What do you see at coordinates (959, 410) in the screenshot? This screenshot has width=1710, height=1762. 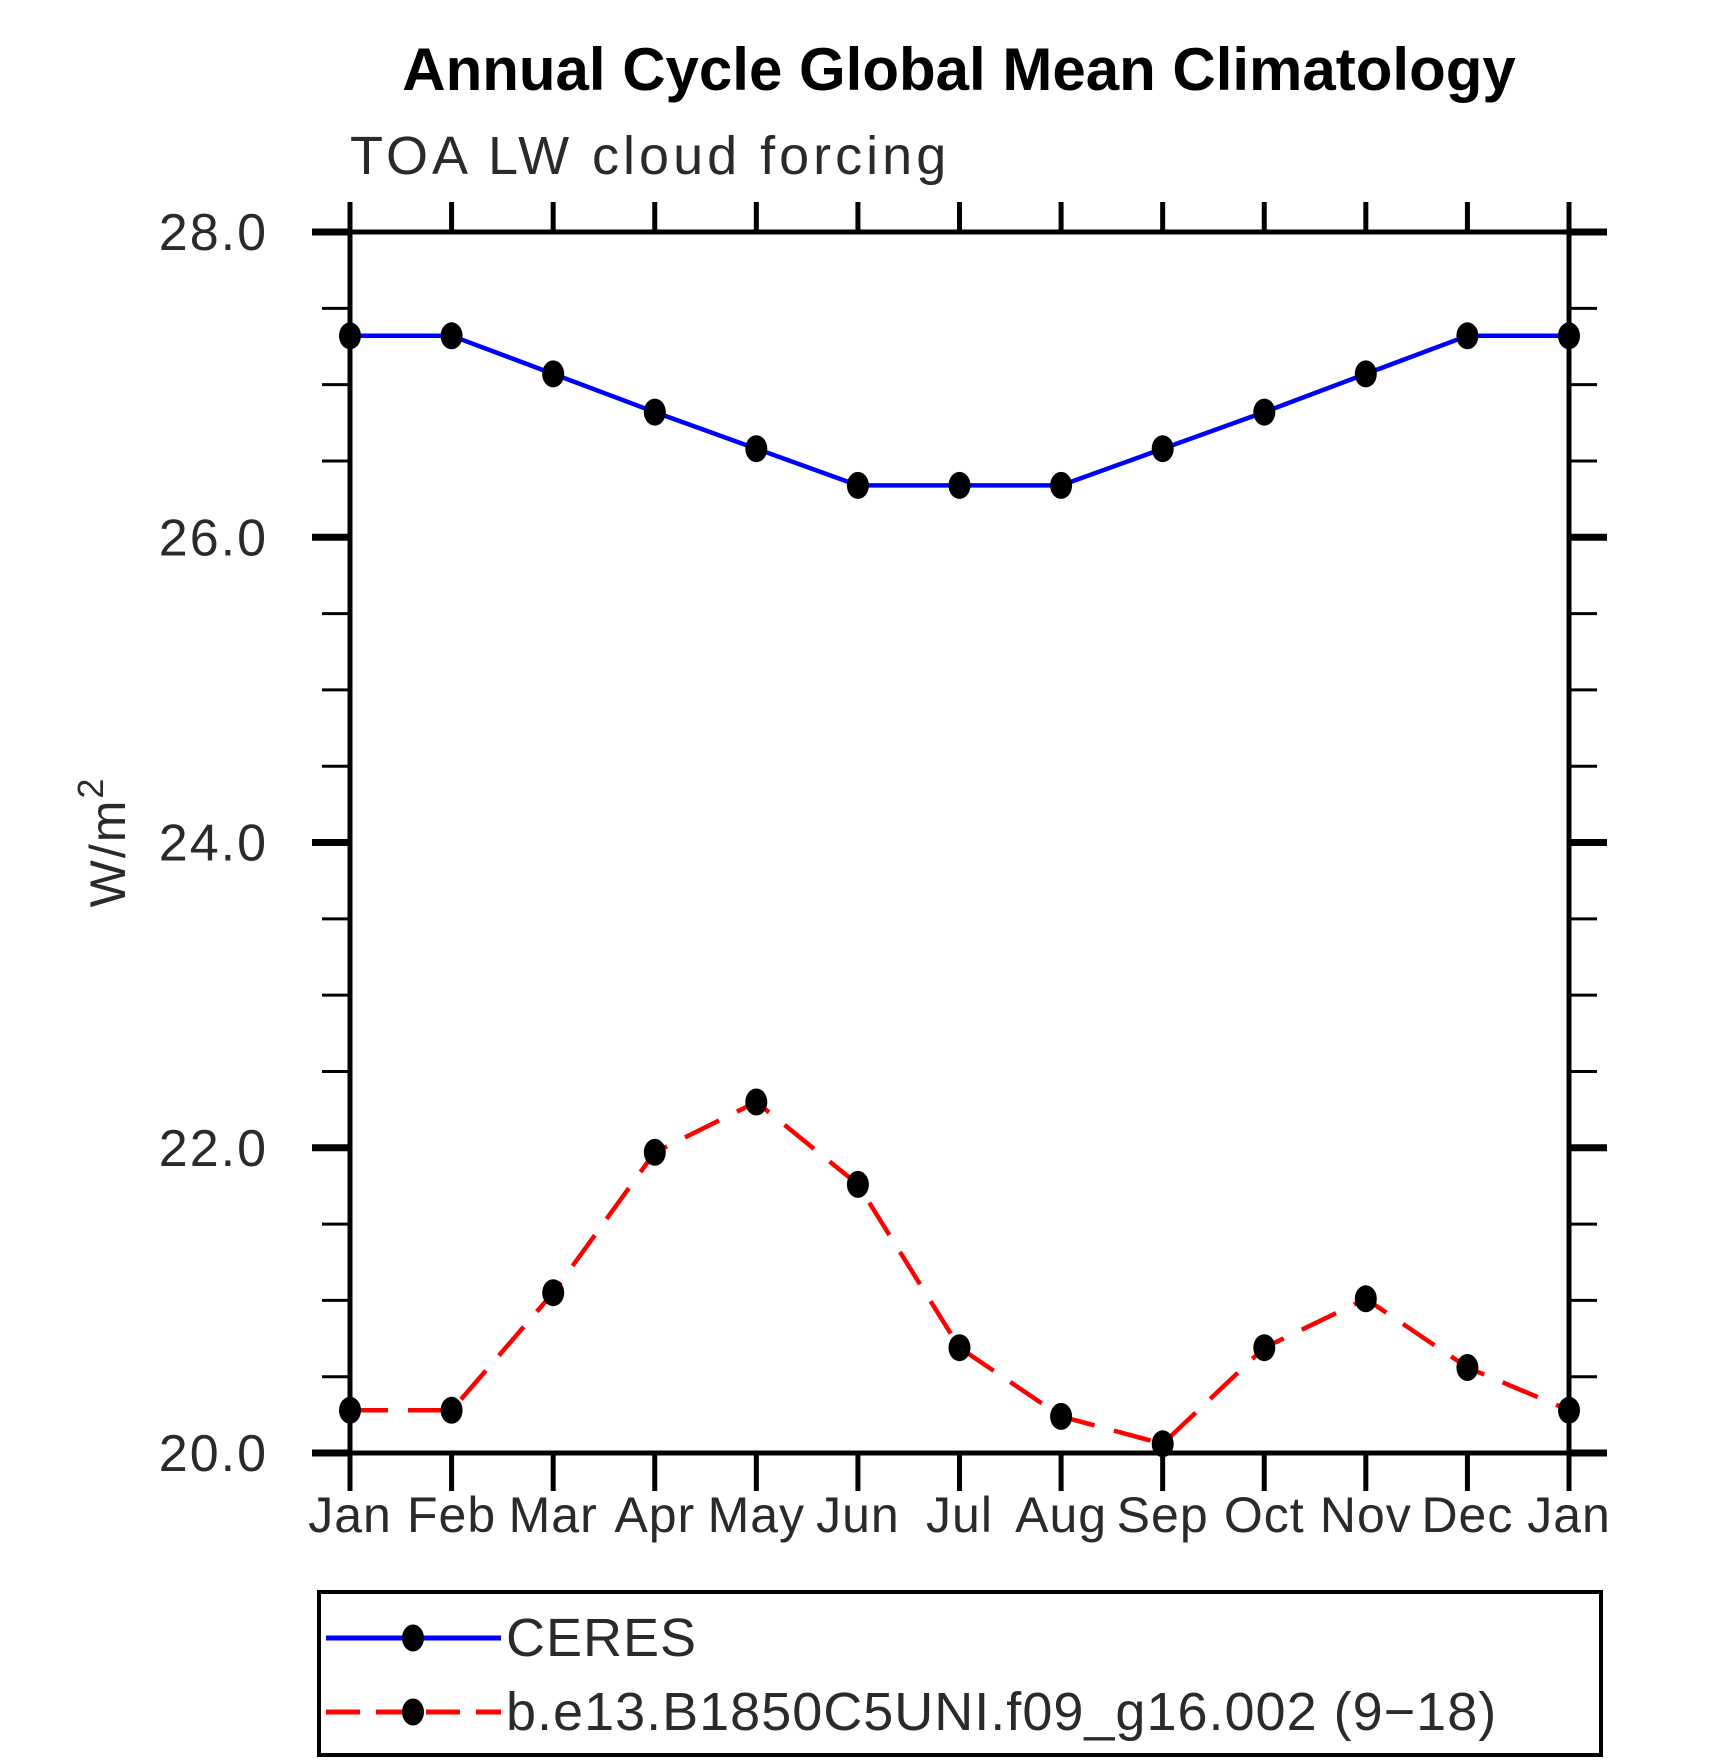 I see `series-line-ceres` at bounding box center [959, 410].